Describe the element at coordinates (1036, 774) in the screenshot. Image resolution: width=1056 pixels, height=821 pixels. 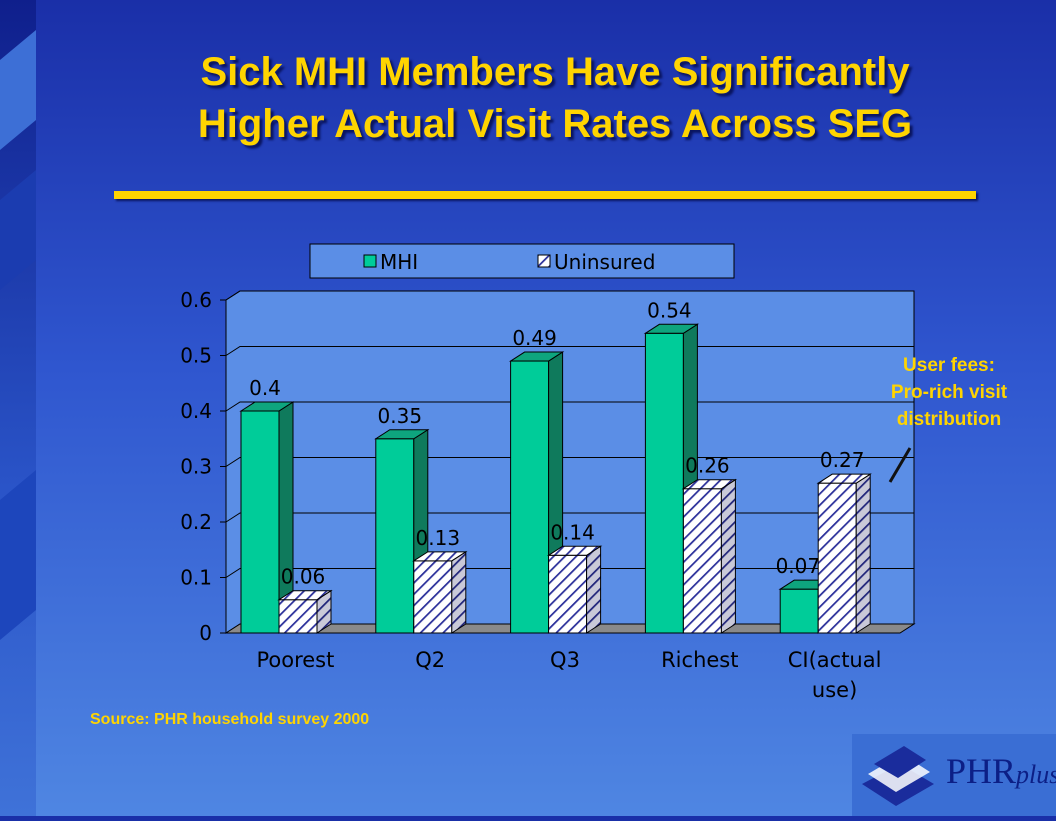
I see `logo-suffix-text: plus` at that location.